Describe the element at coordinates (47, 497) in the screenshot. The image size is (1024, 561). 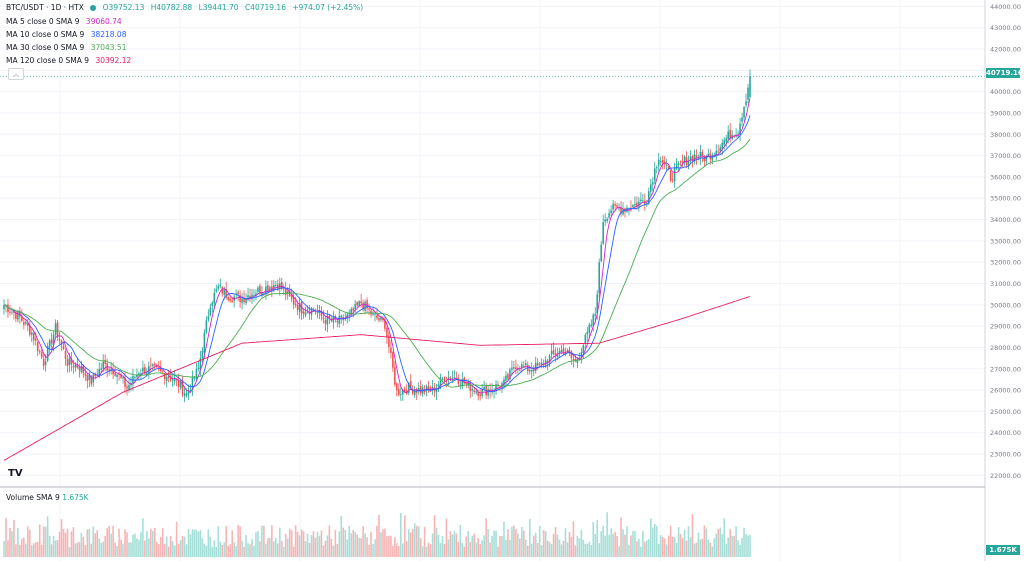
I see `volume-legend: Volume SMA 9 1.675K` at that location.